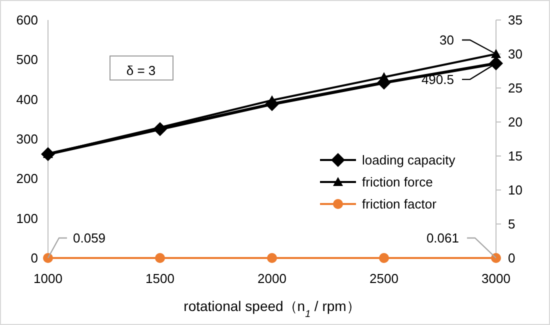  What do you see at coordinates (515, 156) in the screenshot?
I see `y2-tick-label: 15` at bounding box center [515, 156].